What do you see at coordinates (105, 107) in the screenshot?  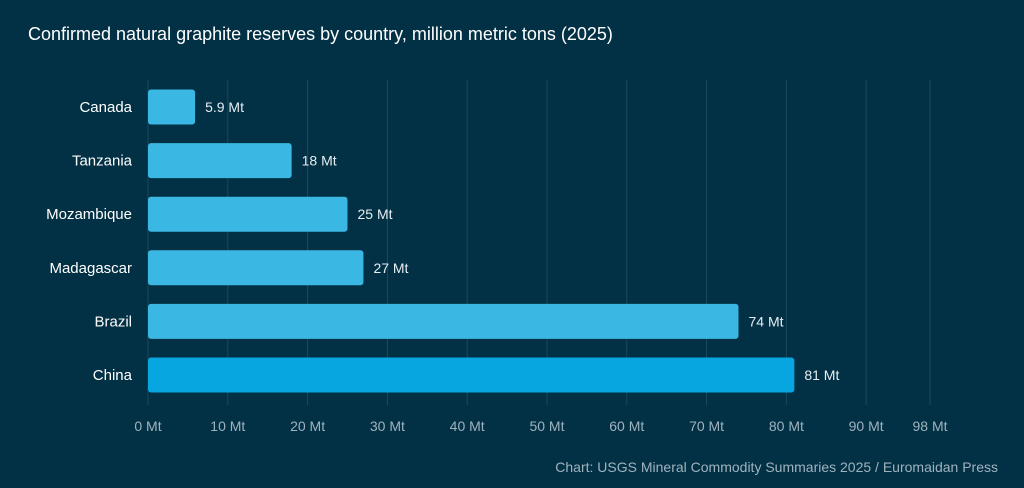 I see `category-label: Canada` at bounding box center [105, 107].